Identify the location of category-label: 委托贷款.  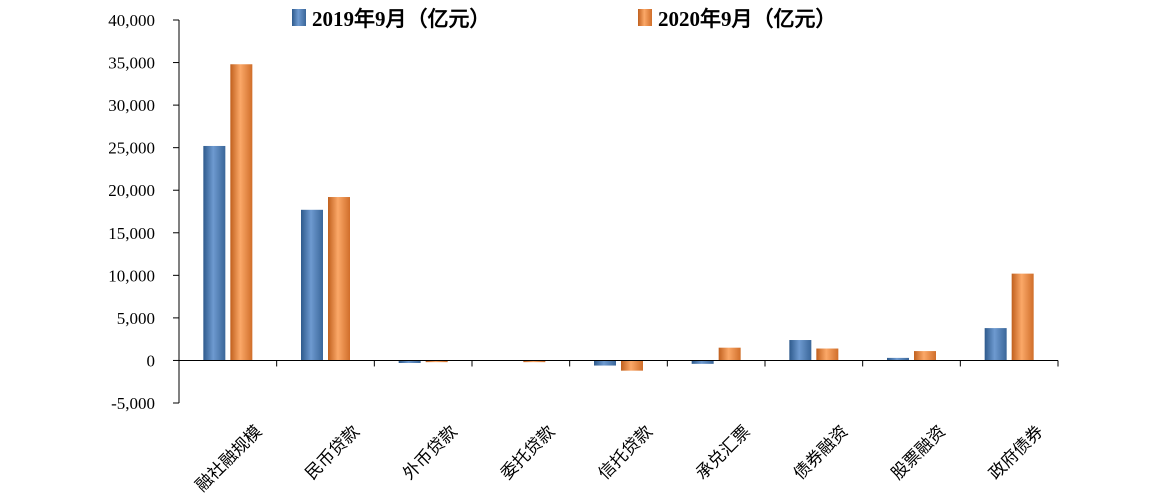
(528, 453).